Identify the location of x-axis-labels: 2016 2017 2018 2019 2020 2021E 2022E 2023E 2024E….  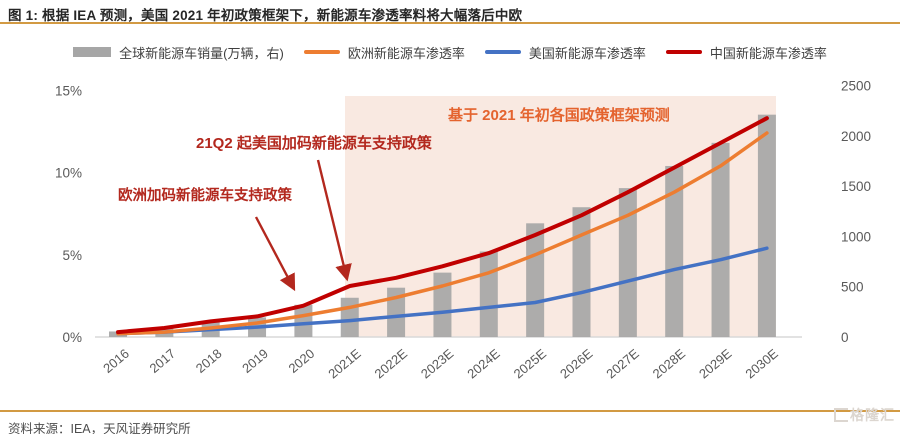
(440, 364).